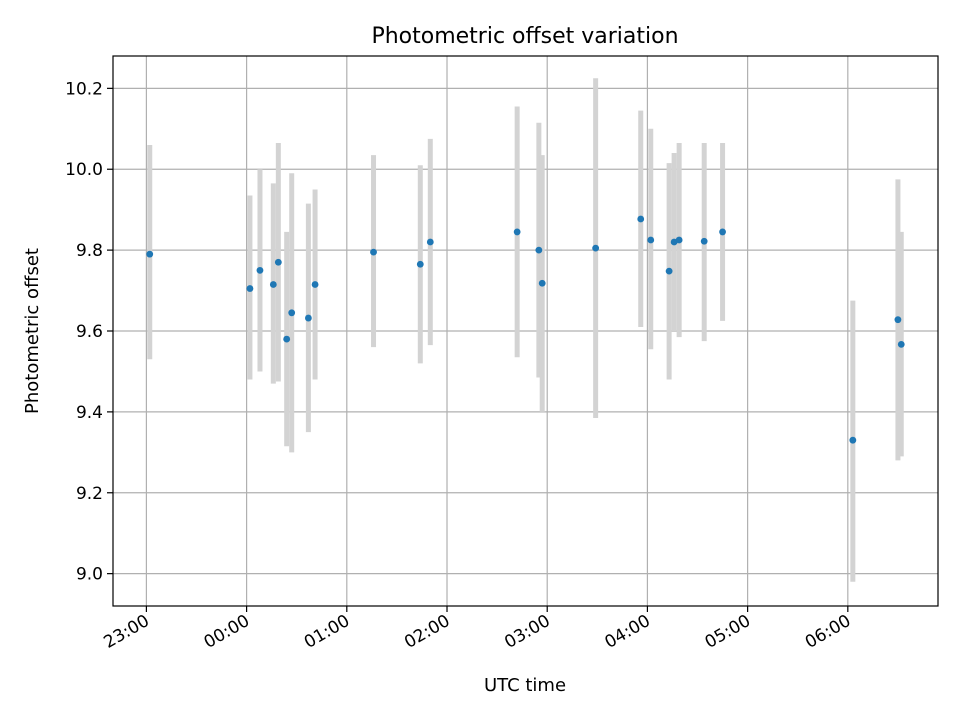 The width and height of the screenshot is (960, 720). Describe the element at coordinates (527, 632) in the screenshot. I see `x-tick-label: 03:00` at that location.